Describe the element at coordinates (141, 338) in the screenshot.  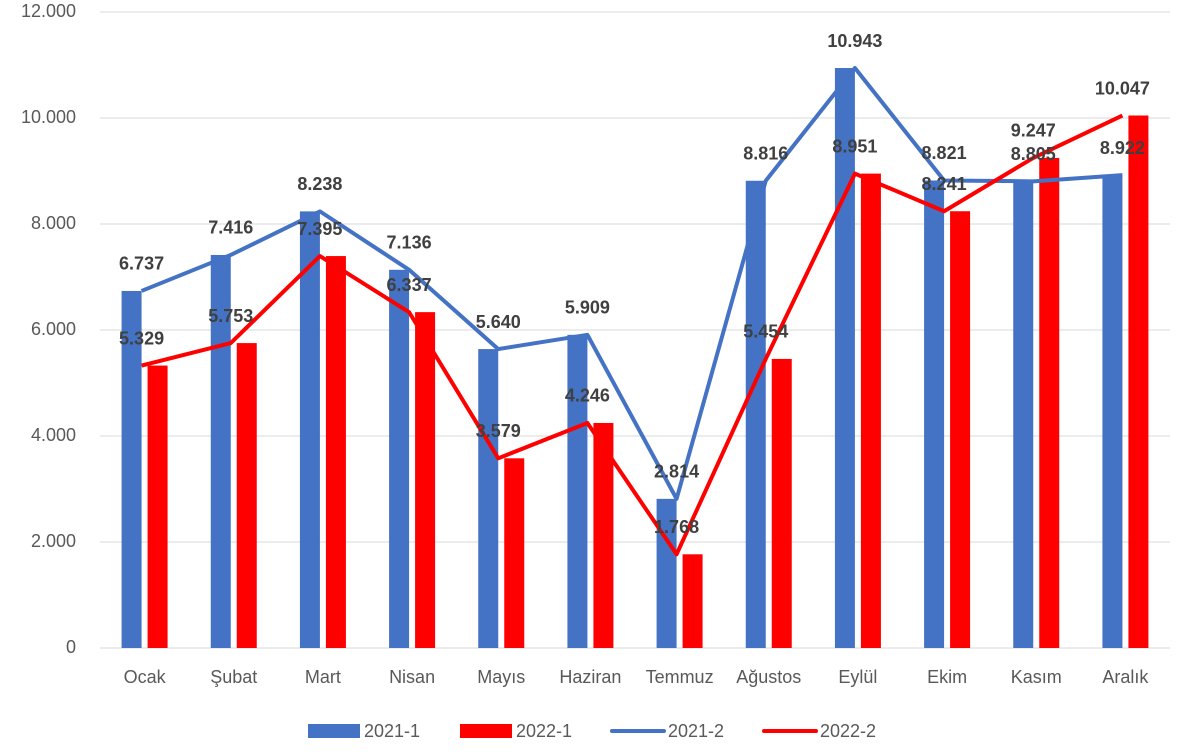
I see `data-label: 5.329` at that location.